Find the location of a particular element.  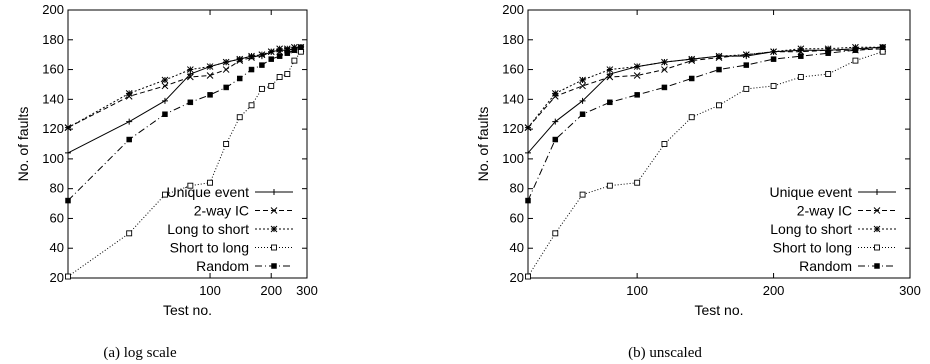

y-tick-label: 140 is located at coordinates (53, 98).